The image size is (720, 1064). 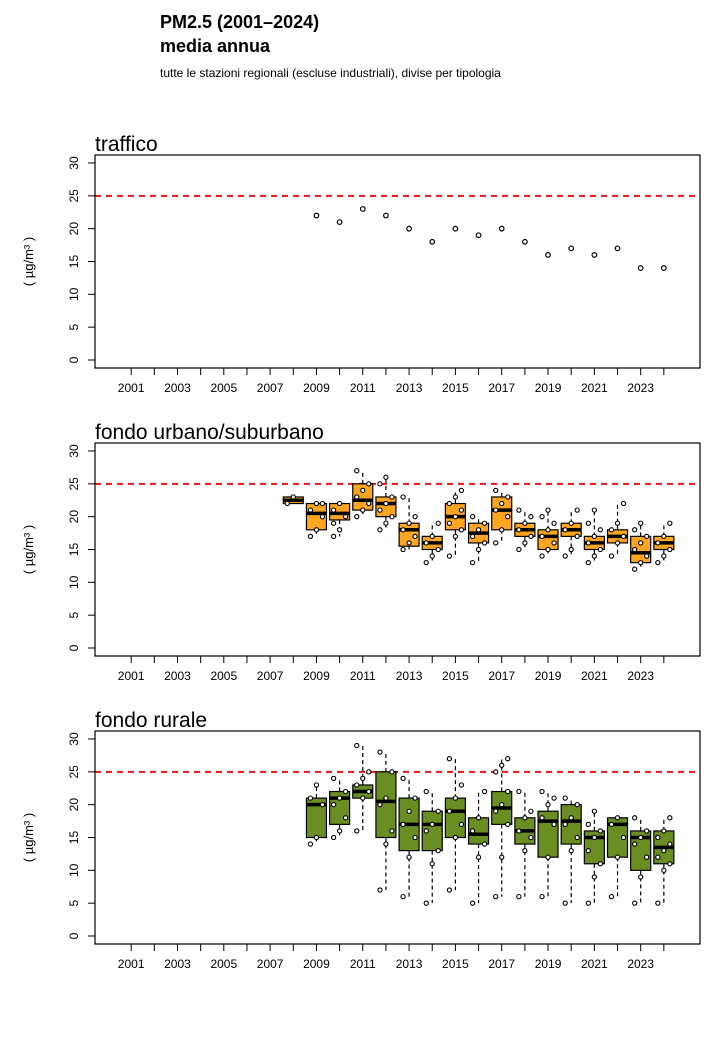 What do you see at coordinates (177, 964) in the screenshot?
I see `x-tick-label: 2003` at bounding box center [177, 964].